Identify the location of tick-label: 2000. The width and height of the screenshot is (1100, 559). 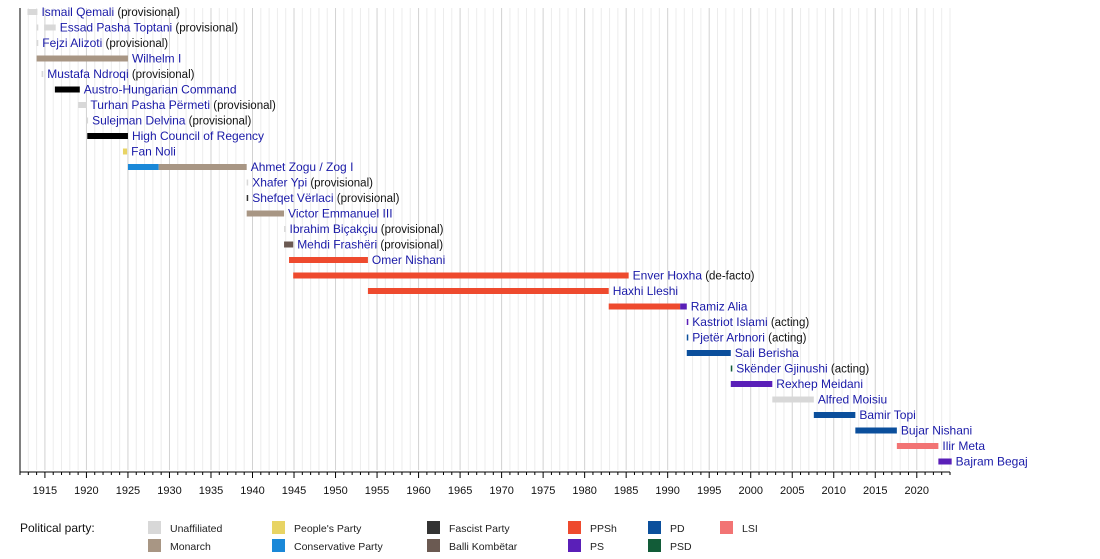
(750, 491).